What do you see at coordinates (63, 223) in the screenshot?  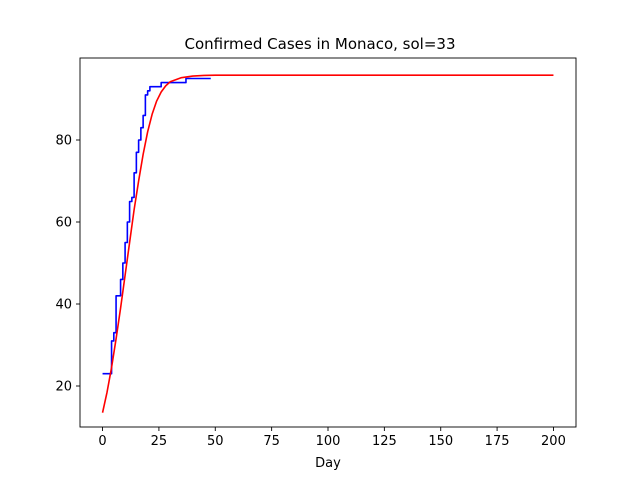 I see `y-tick-label-2: 60` at bounding box center [63, 223].